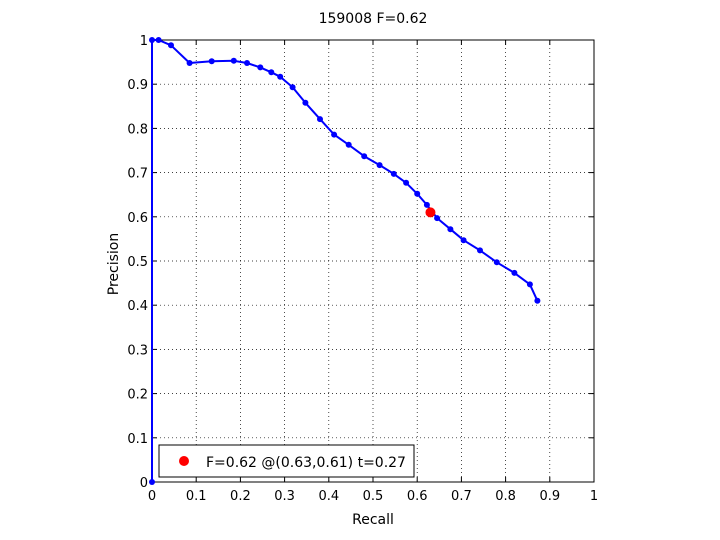 The image size is (720, 540). Describe the element at coordinates (152, 496) in the screenshot. I see `x-tick-label: 0` at that location.